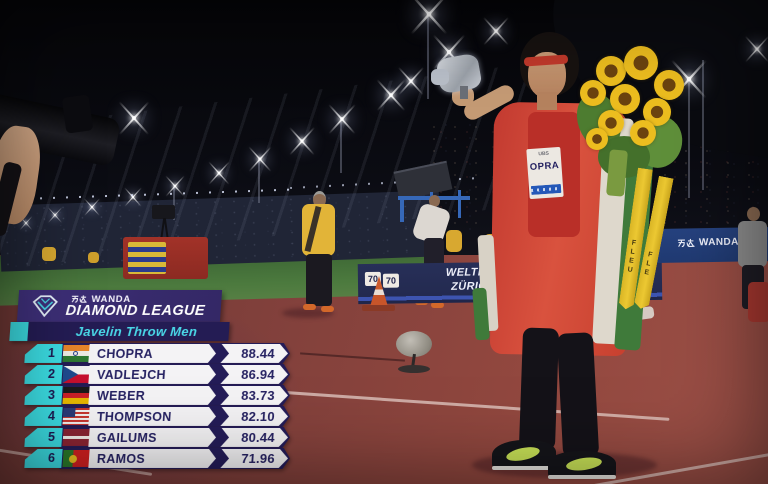 The height and width of the screenshot is (484, 768). I want to click on result-panel: 83.73, so click(254, 395).